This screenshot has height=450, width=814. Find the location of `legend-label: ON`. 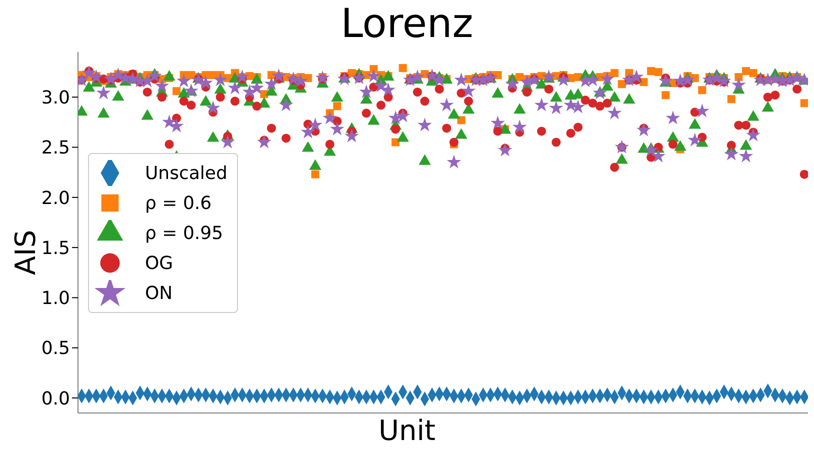

legend-label: ON is located at coordinates (159, 293).